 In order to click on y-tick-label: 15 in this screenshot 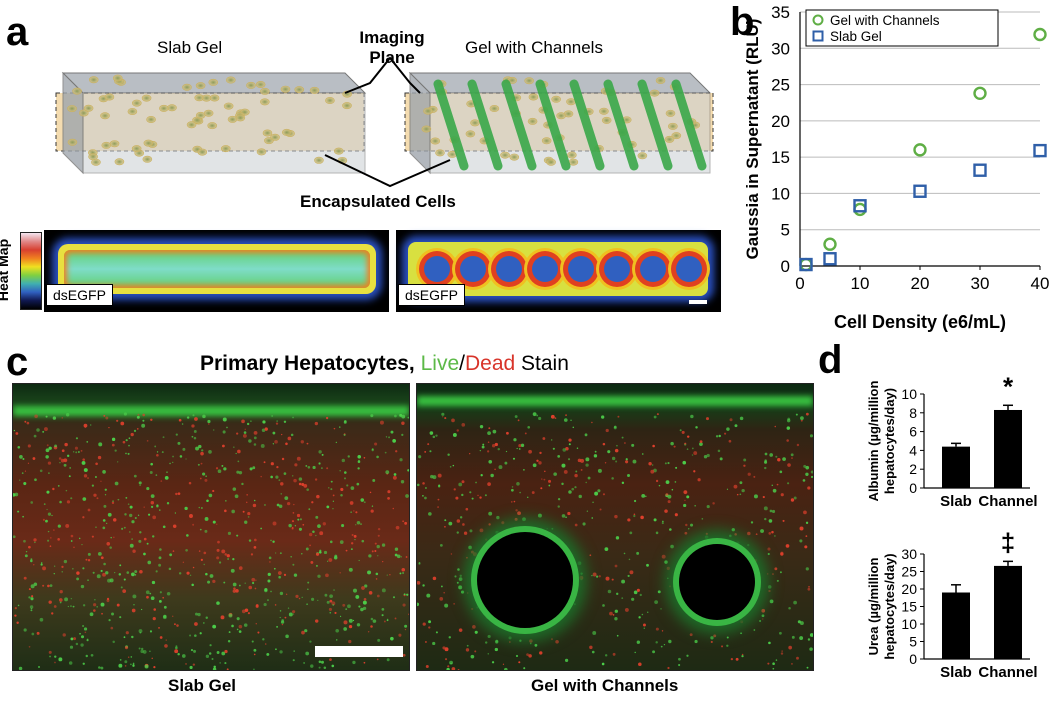, I will do `click(909, 607)`.